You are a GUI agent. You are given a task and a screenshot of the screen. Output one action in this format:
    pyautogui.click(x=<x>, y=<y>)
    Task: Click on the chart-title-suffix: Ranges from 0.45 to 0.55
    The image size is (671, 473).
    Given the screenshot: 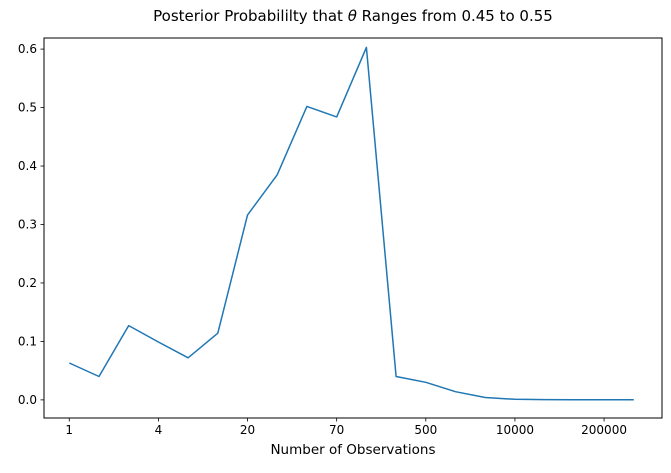 What is the action you would take?
    pyautogui.click(x=454, y=16)
    